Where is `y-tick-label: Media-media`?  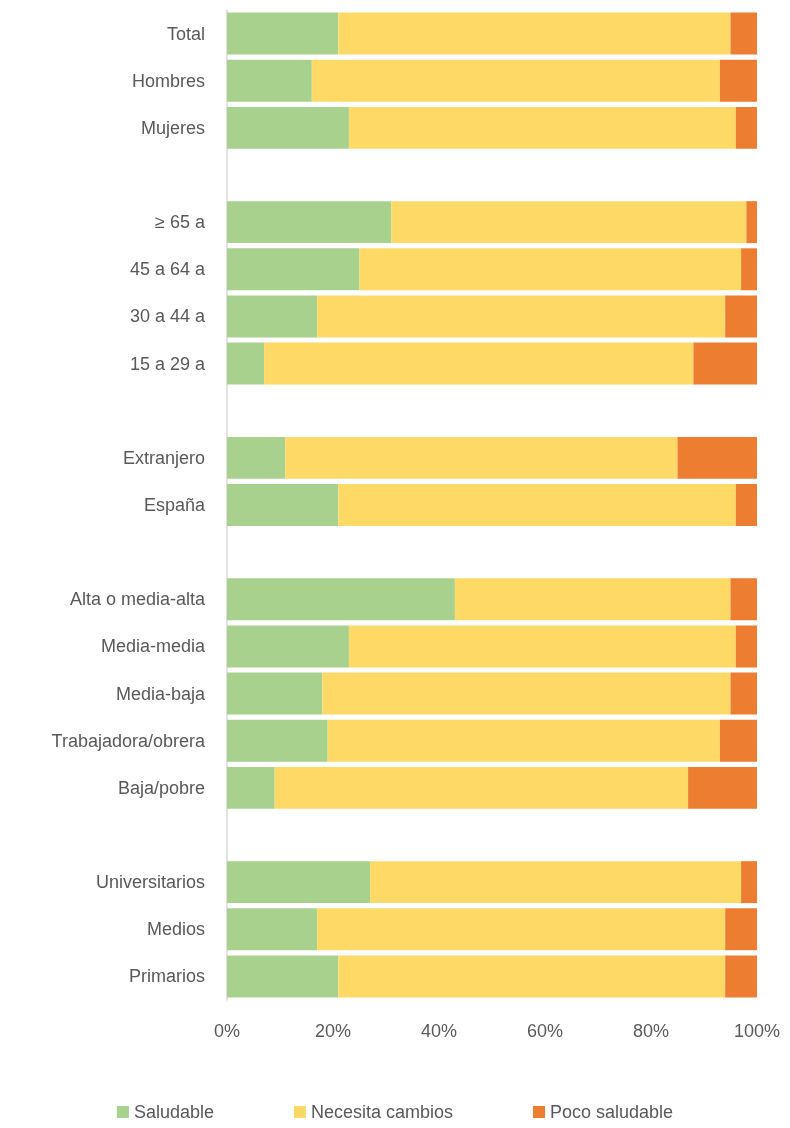 y-tick-label: Media-media is located at coordinates (153, 646).